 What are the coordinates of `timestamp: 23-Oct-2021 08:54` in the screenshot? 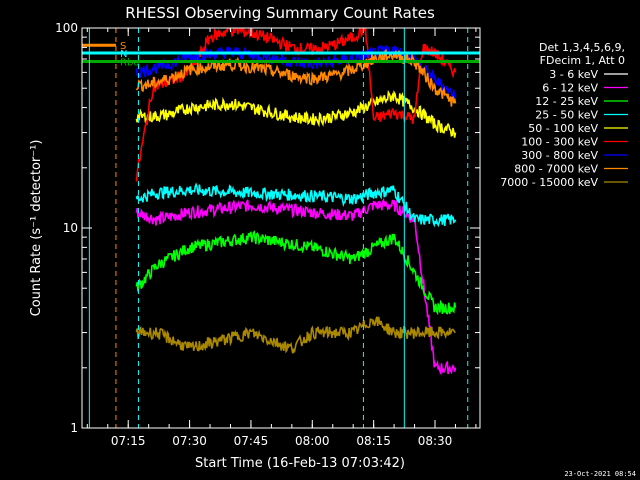 It's located at (600, 474).